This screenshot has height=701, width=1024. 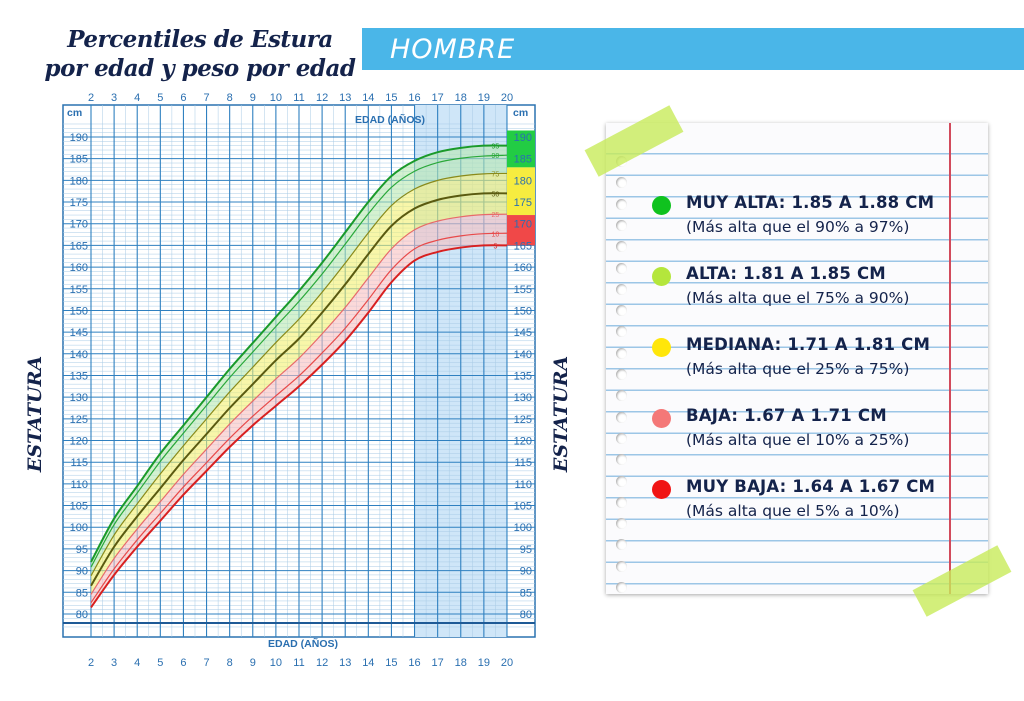 What do you see at coordinates (461, 98) in the screenshot?
I see `x-tick-label-top: 18` at bounding box center [461, 98].